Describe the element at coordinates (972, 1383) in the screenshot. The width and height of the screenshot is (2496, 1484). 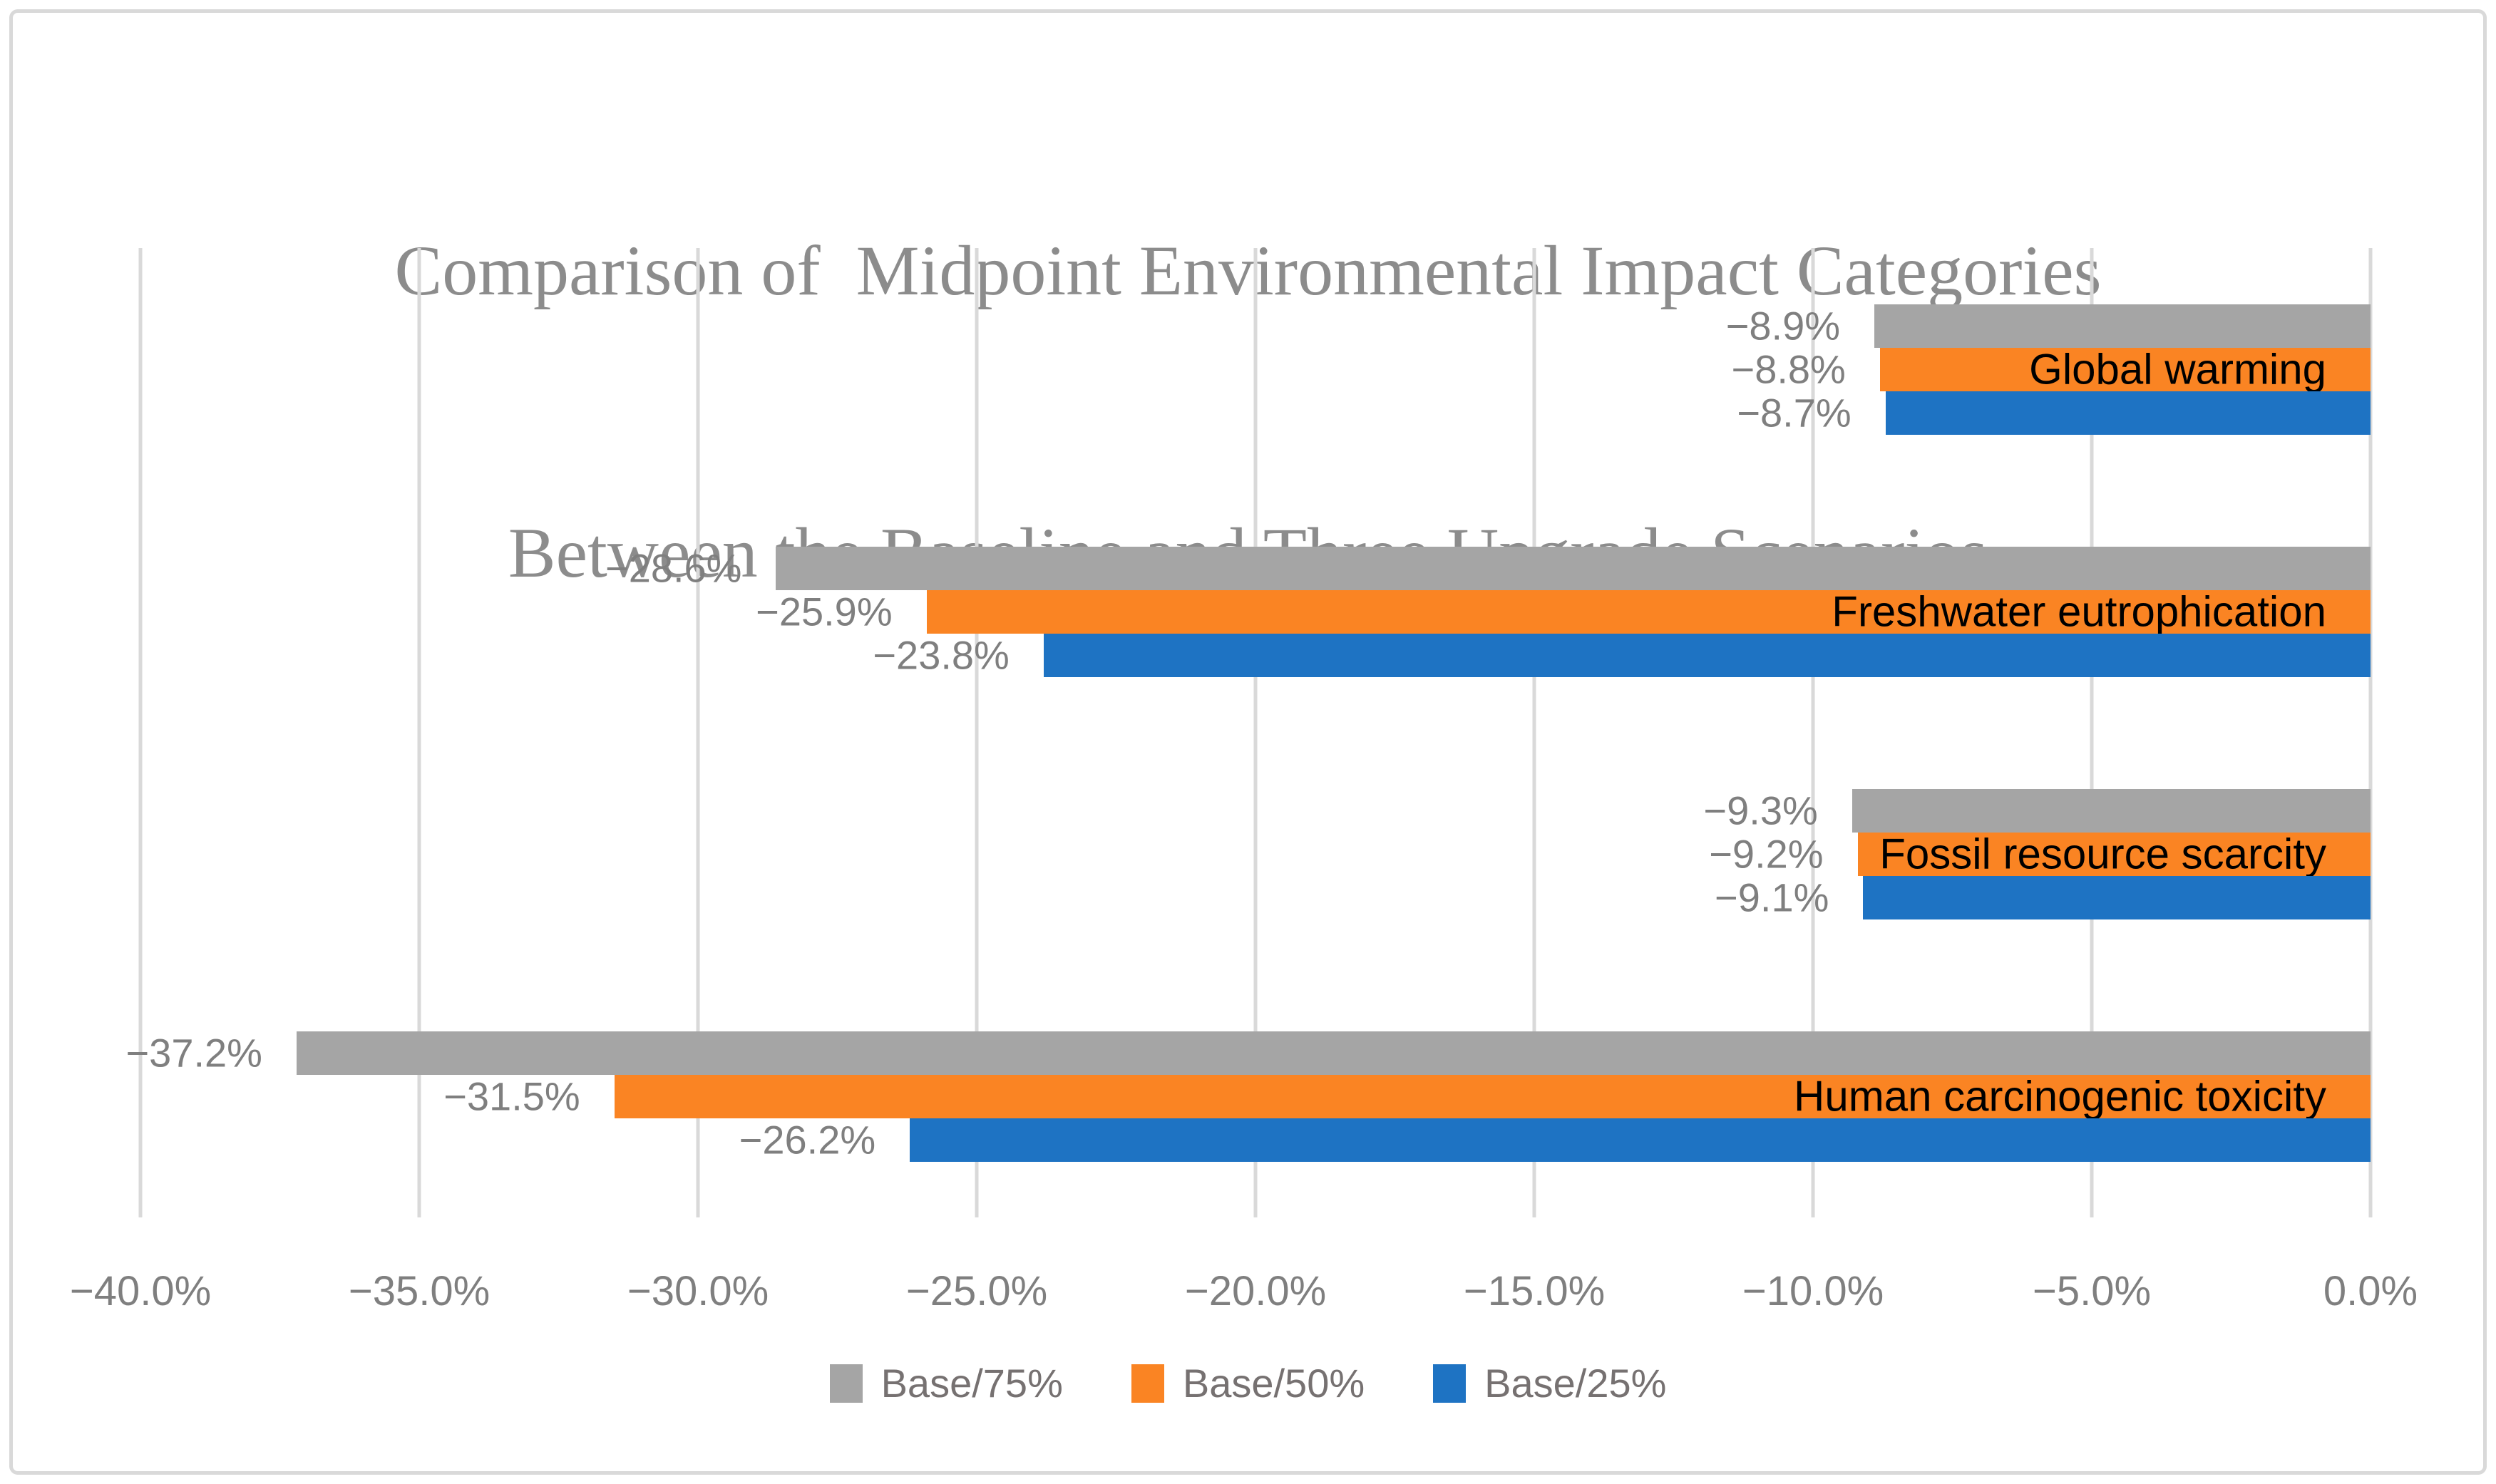
I see `legend-label: Base/75%` at that location.